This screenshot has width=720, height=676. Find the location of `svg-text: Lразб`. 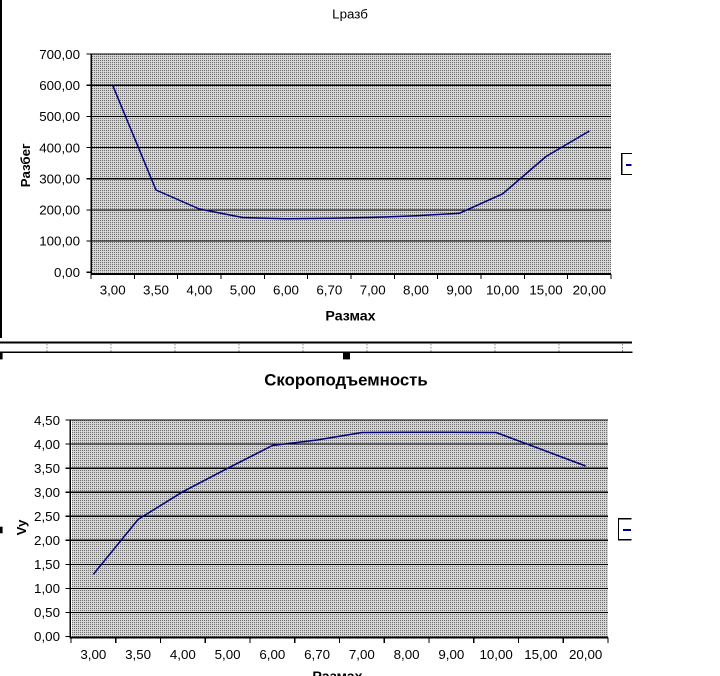

svg-text: Lразб is located at coordinates (350, 13).